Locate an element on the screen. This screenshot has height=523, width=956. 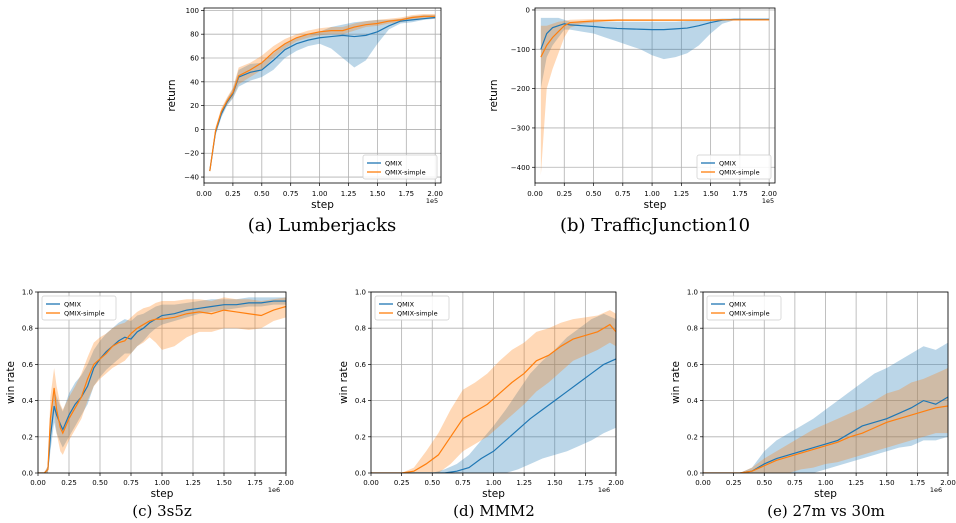
y-tick-label: 0.0 is located at coordinates (360, 474).